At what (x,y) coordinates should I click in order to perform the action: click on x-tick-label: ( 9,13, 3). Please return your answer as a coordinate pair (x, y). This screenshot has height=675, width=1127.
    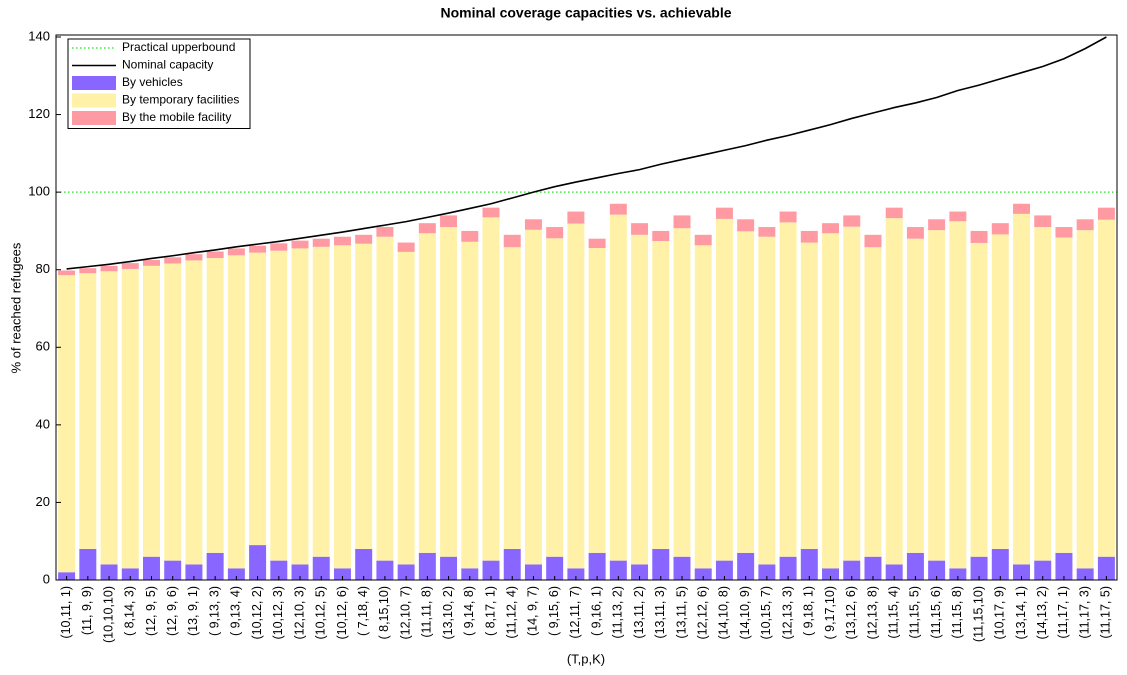
    Looking at the image, I should click on (214, 611).